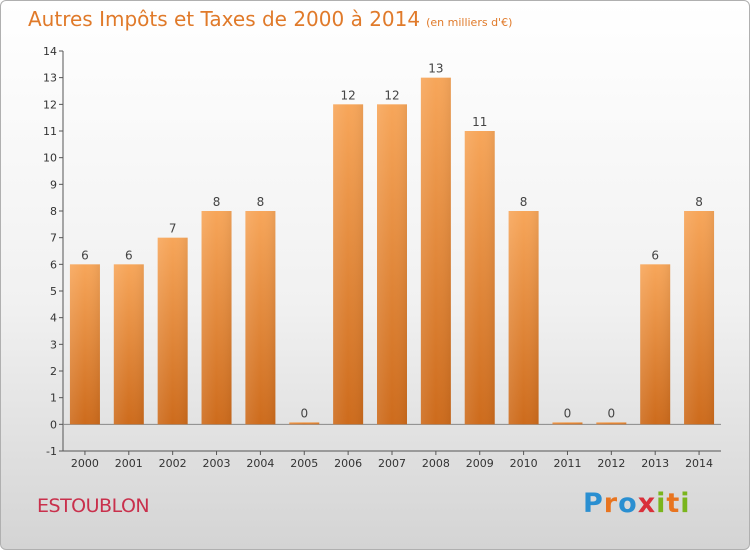 This screenshot has height=550, width=750. I want to click on data-label-2001: 6, so click(129, 255).